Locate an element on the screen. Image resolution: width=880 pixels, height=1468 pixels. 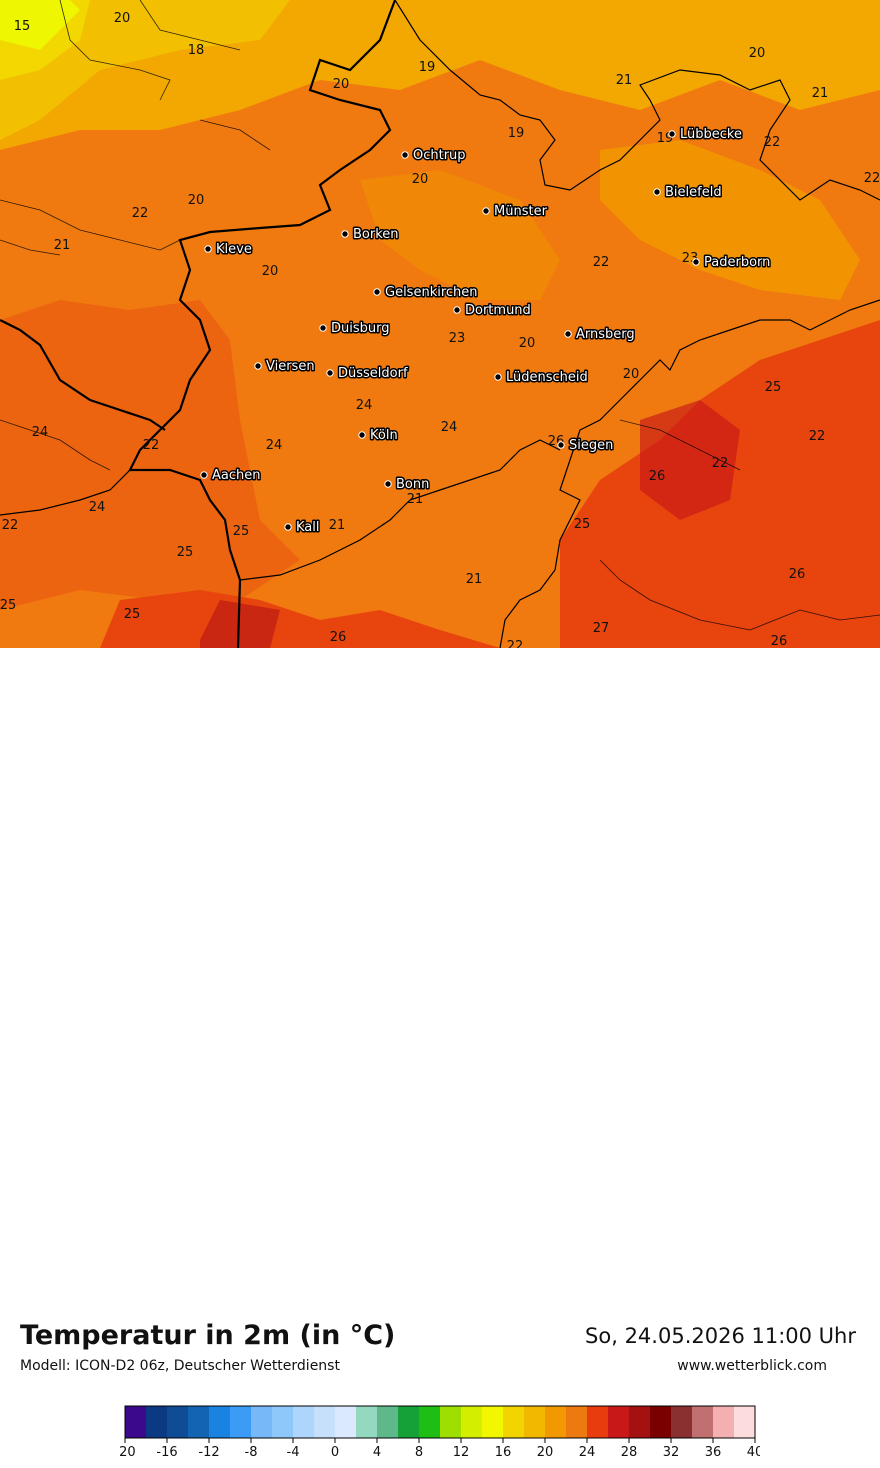
city-label: Viersen is located at coordinates (290, 366).